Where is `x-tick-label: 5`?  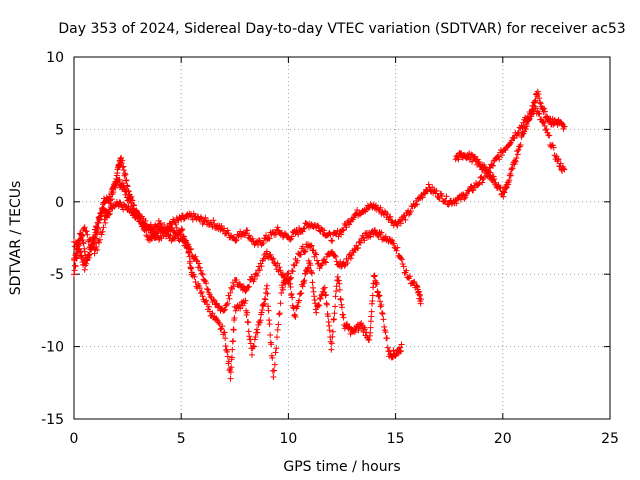
x-tick-label: 5 is located at coordinates (181, 439).